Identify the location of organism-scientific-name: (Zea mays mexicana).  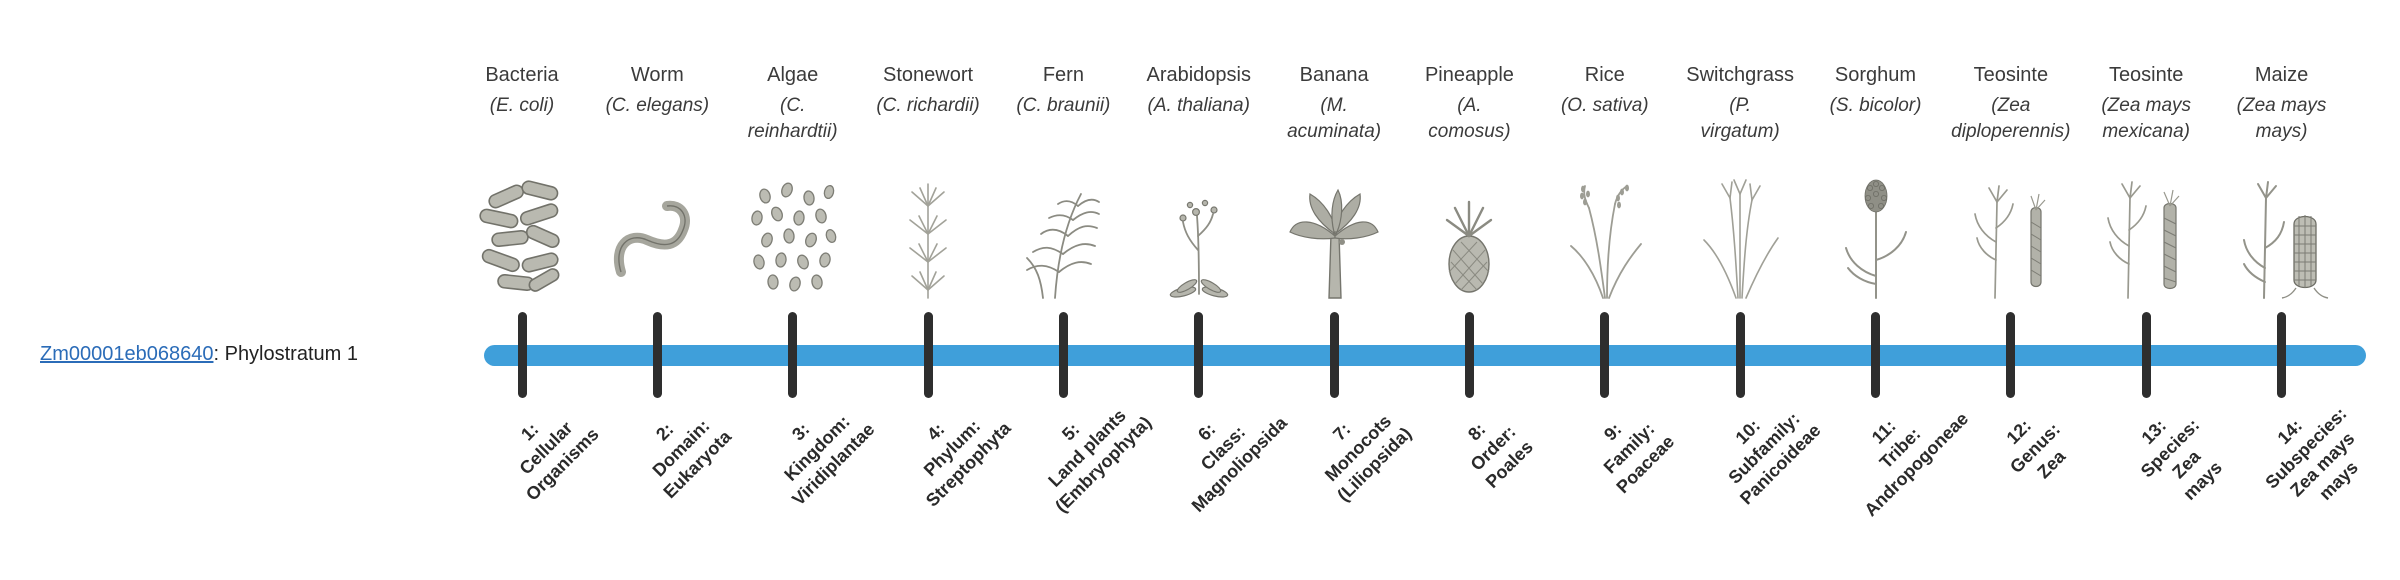
(2146, 118).